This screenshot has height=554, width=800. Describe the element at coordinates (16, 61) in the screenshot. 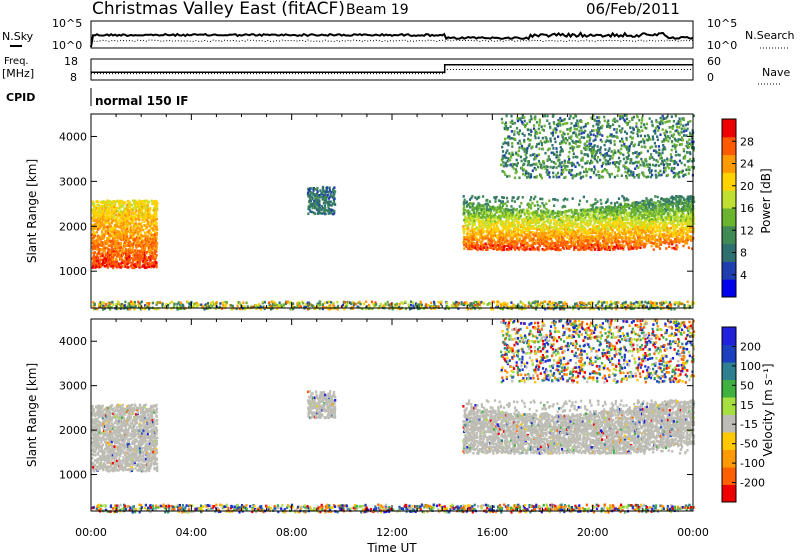

I see `freq-label: Freq.` at that location.